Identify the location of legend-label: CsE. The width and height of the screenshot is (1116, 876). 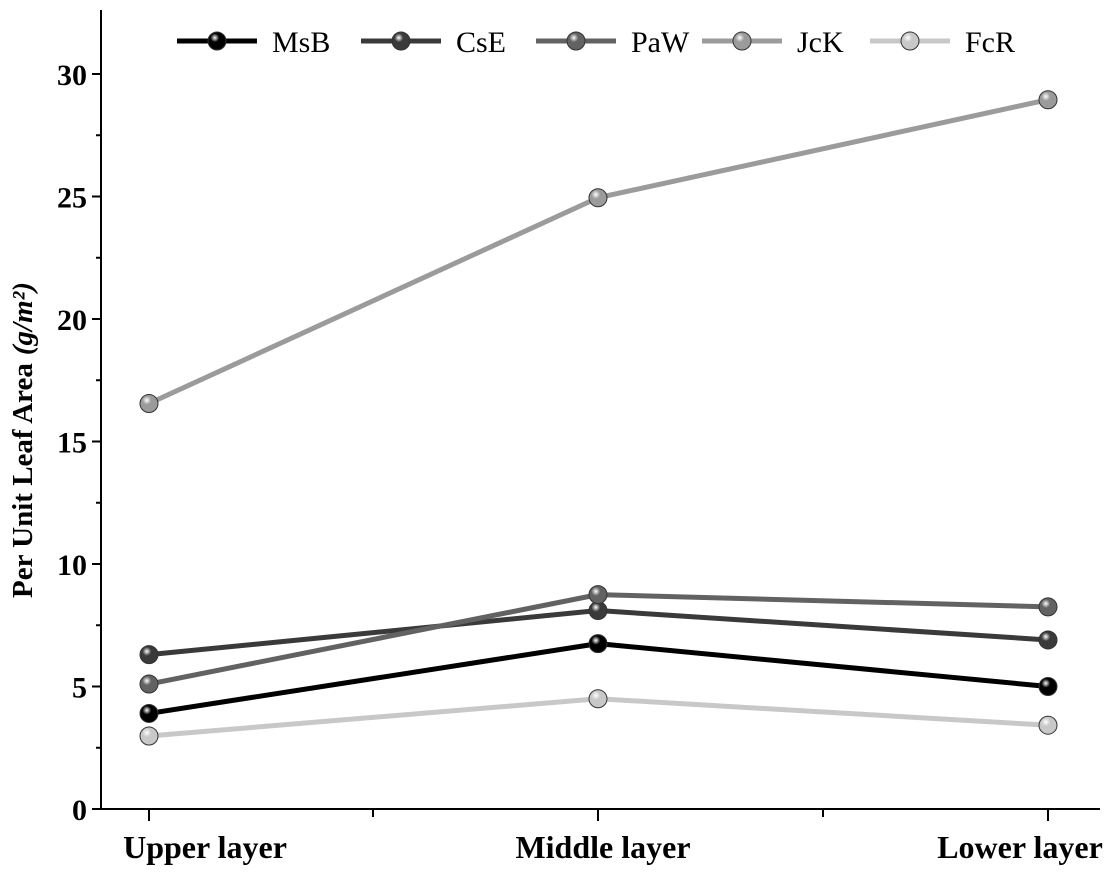
(481, 42).